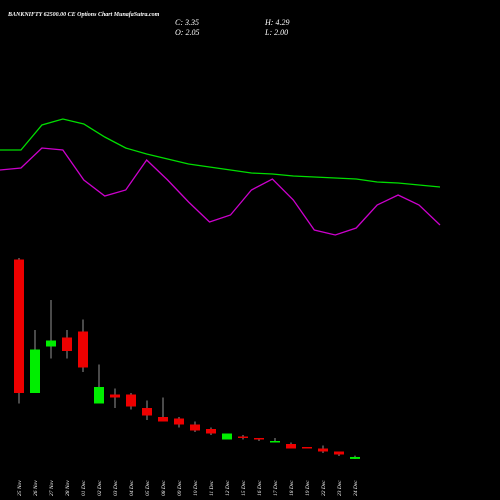 The height and width of the screenshot is (500, 500). Describe the element at coordinates (116, 488) in the screenshot. I see `x-tick-label: 03 Dec` at that location.